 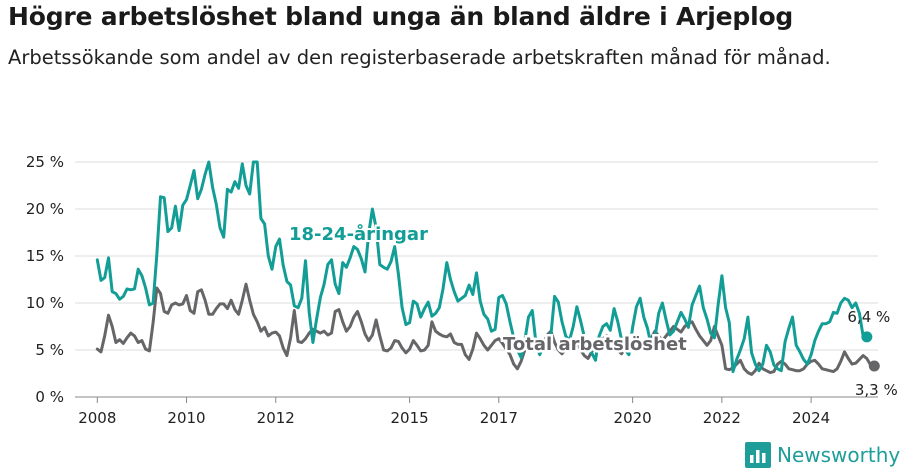 I want to click on bar-chart-logo-icon, so click(x=758, y=455).